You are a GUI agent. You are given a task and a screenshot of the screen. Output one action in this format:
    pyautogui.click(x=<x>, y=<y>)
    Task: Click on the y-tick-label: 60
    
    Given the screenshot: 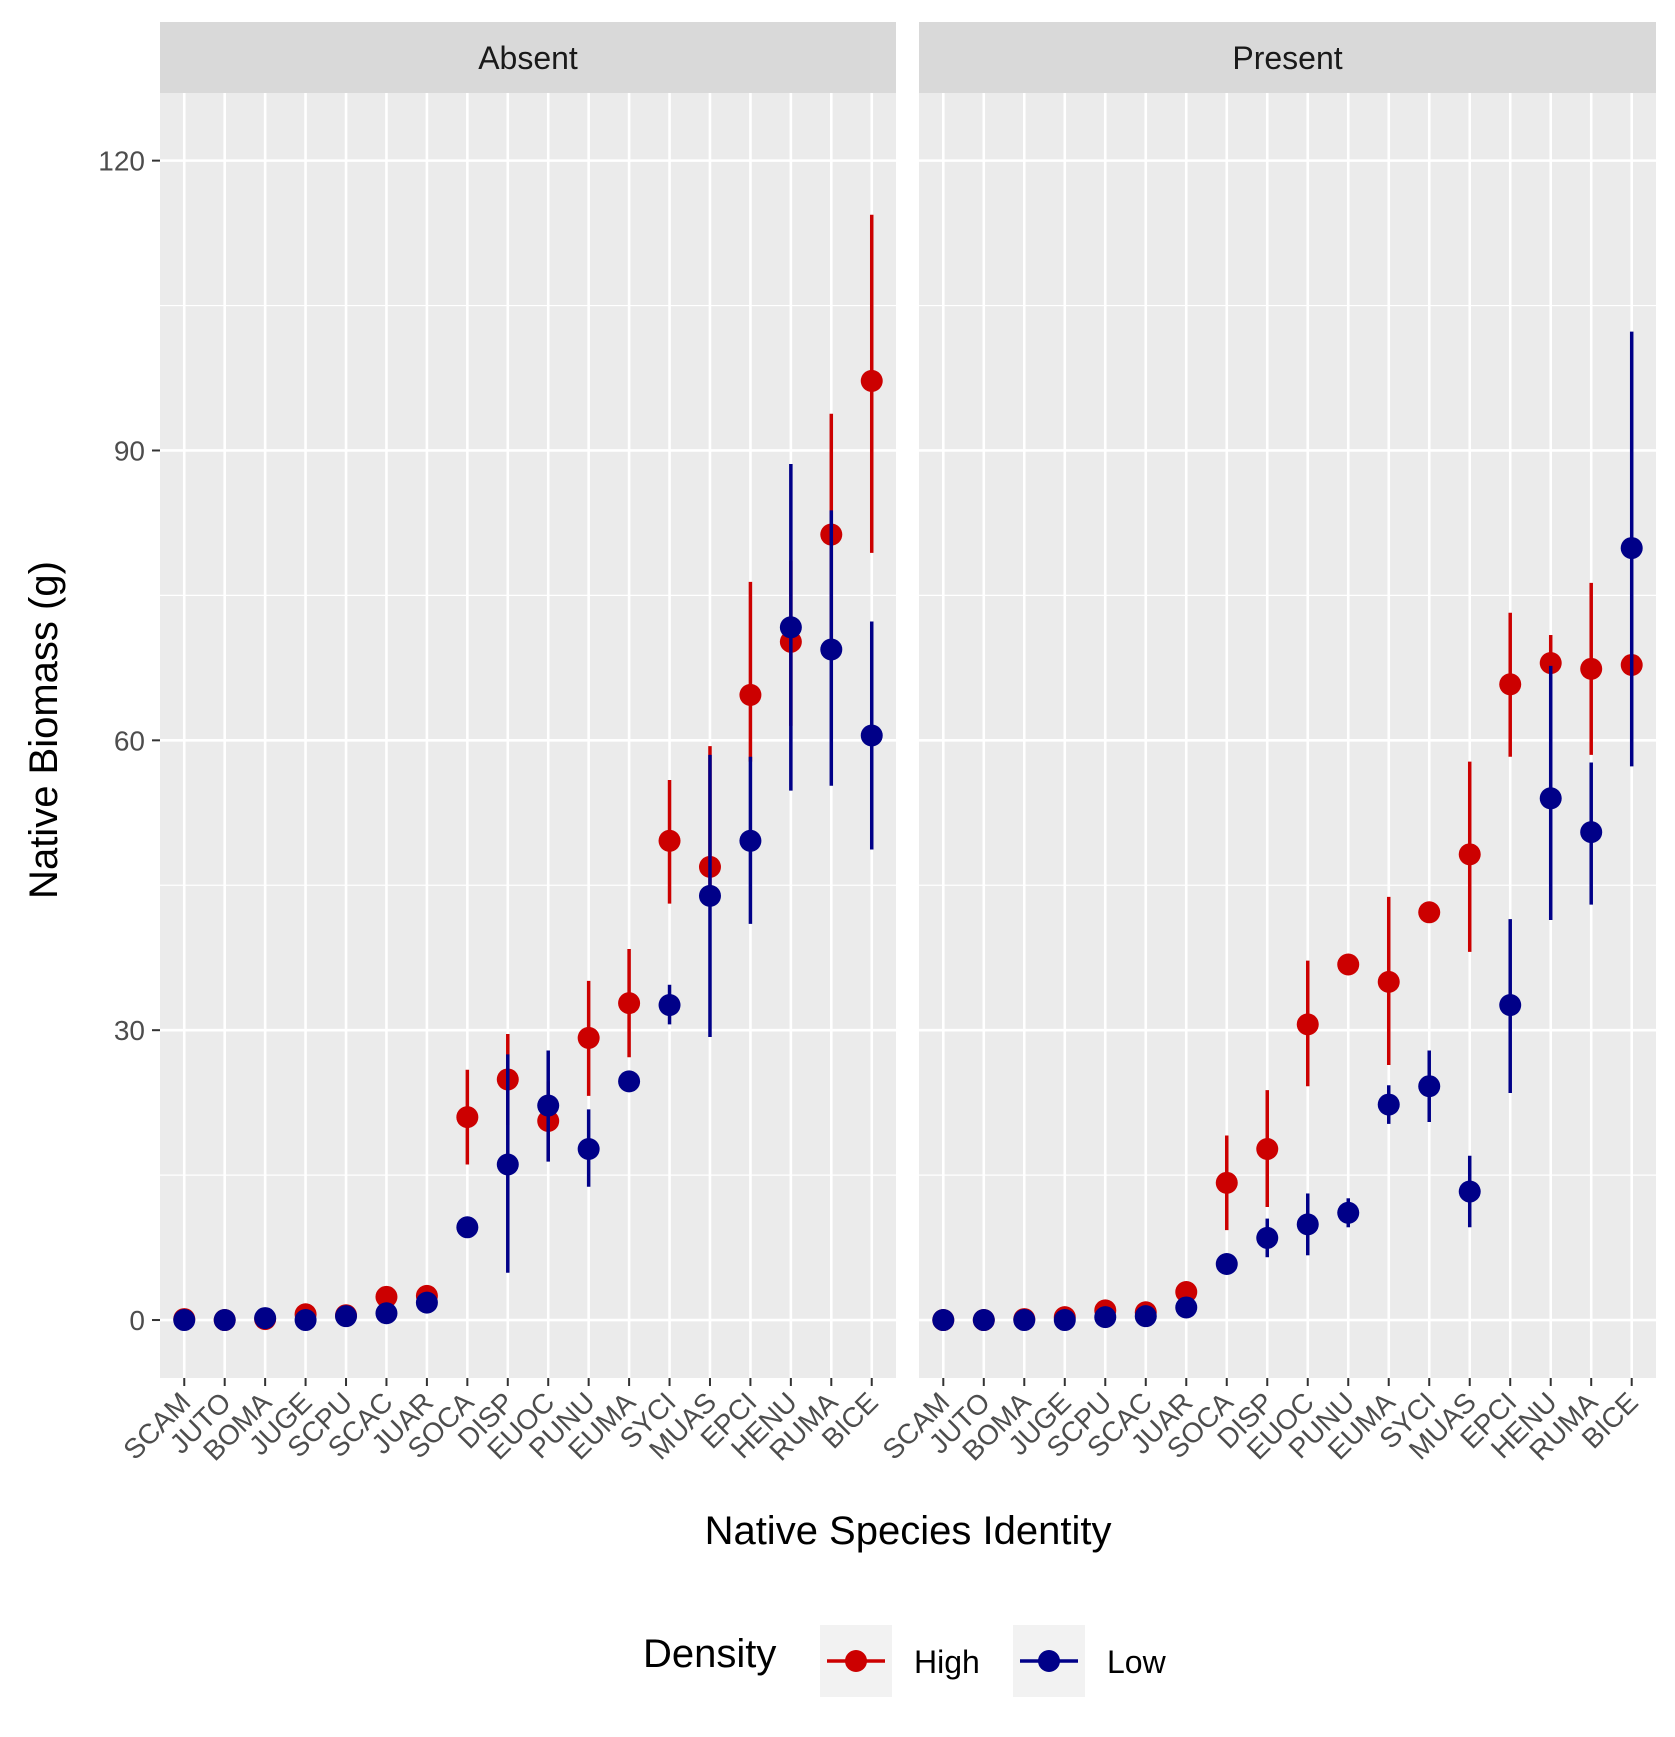 What is the action you would take?
    pyautogui.click(x=129, y=740)
    